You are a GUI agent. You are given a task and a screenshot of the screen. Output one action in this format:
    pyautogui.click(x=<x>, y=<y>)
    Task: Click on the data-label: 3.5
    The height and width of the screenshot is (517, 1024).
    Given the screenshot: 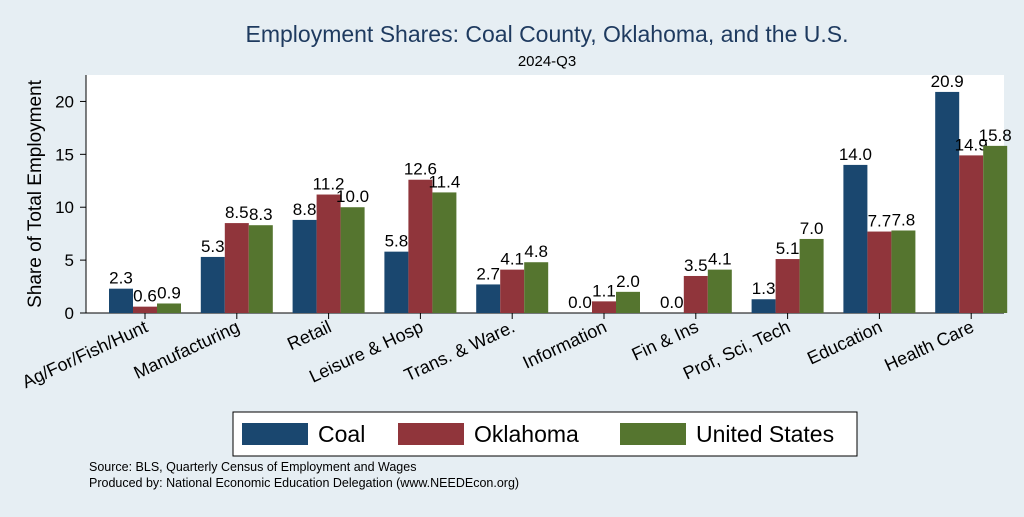 What is the action you would take?
    pyautogui.click(x=696, y=265)
    